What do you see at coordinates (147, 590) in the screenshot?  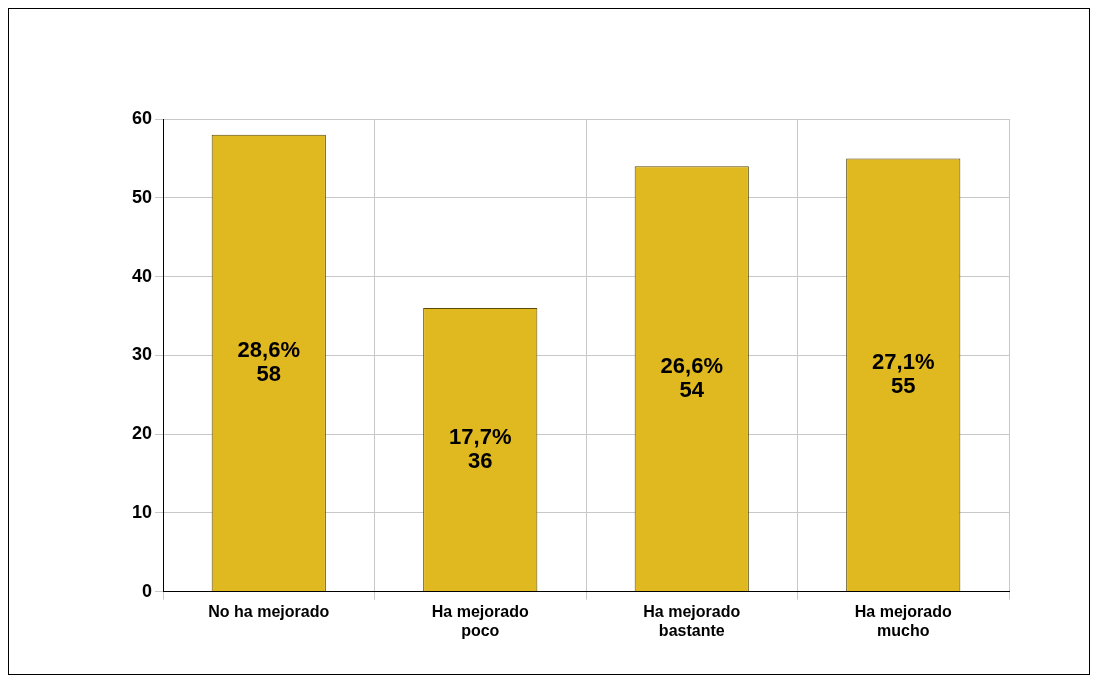 I see `y-tick-label: 0` at bounding box center [147, 590].